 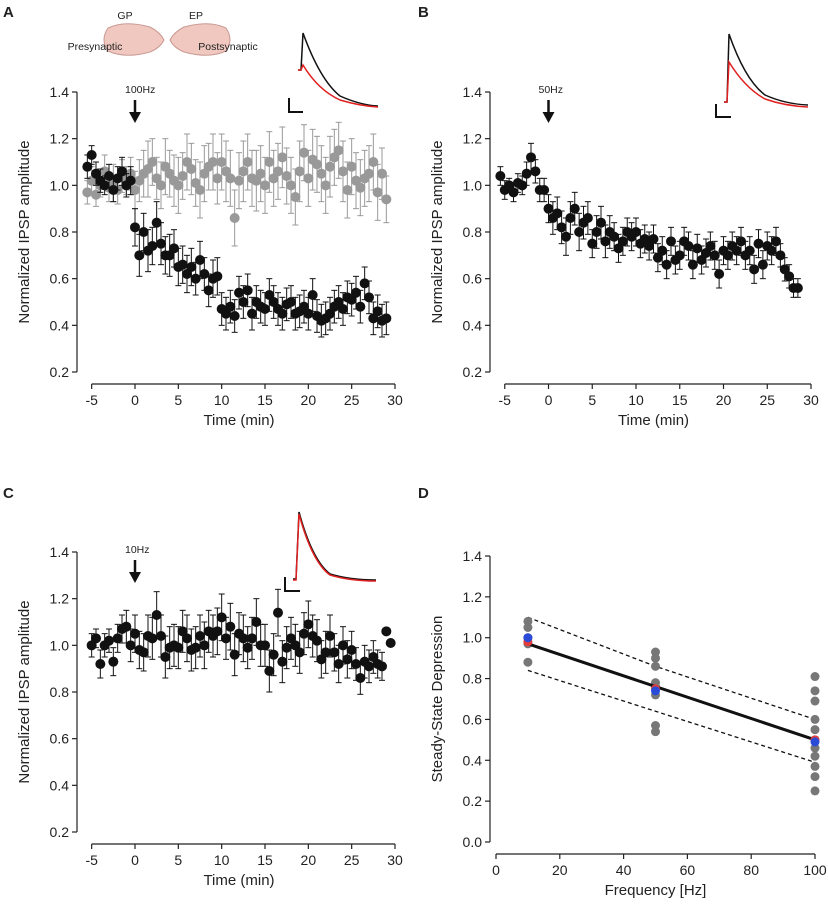 I want to click on baseline-trace, so click(x=335, y=546).